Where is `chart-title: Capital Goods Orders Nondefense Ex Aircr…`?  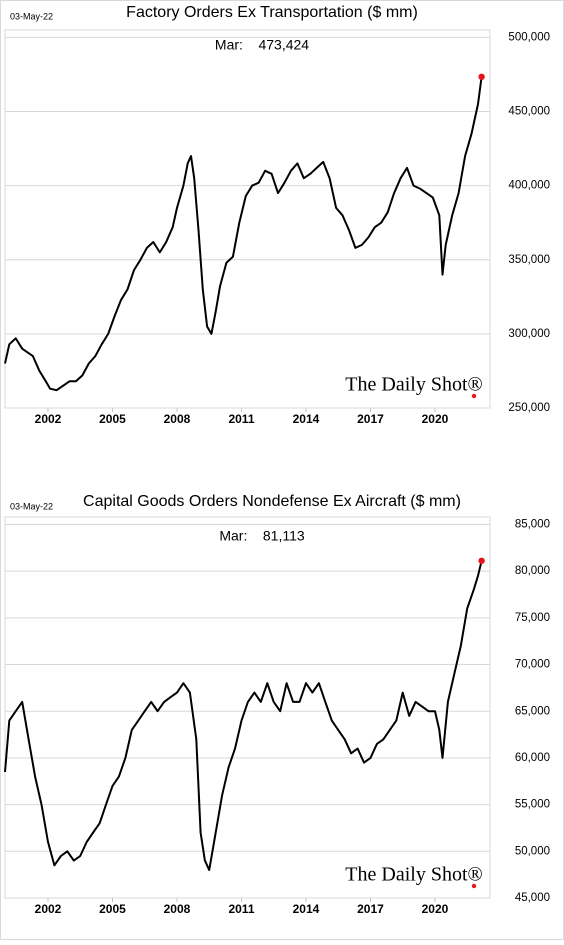 chart-title: Capital Goods Orders Nondefense Ex Aircr… is located at coordinates (272, 501).